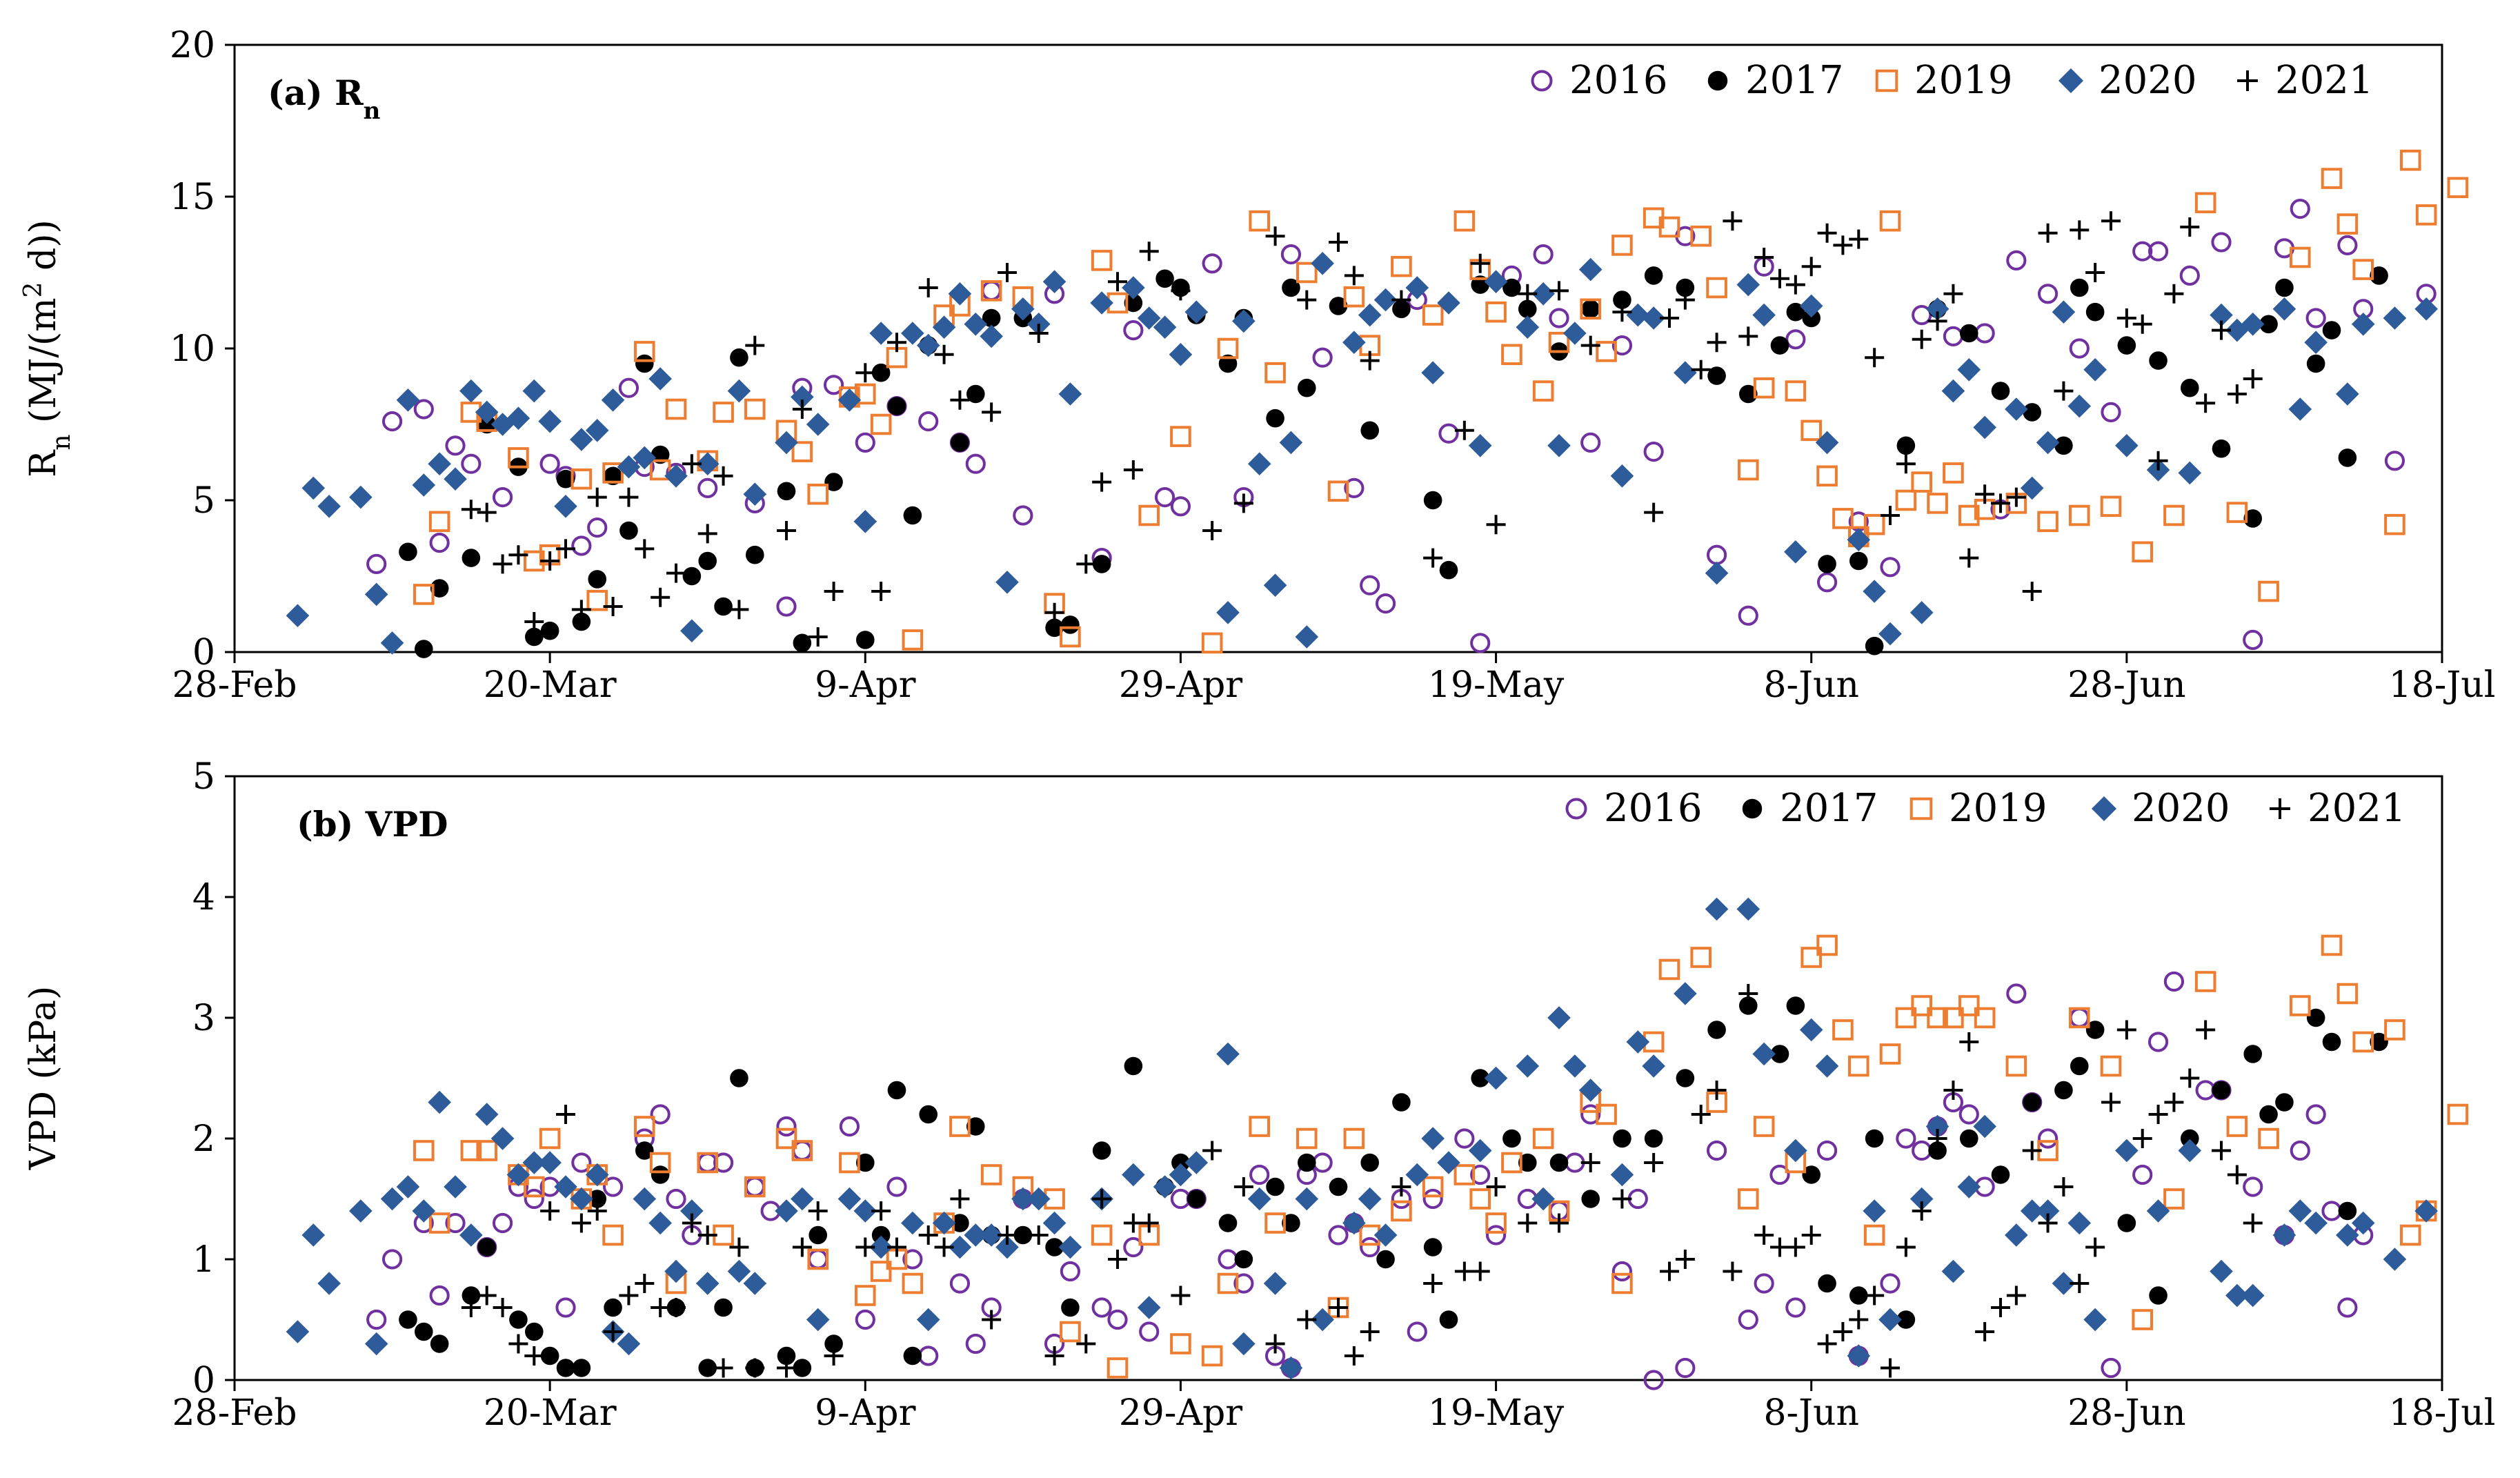 The image size is (2520, 1478). I want to click on legend-label-2019: 2019, so click(1963, 80).